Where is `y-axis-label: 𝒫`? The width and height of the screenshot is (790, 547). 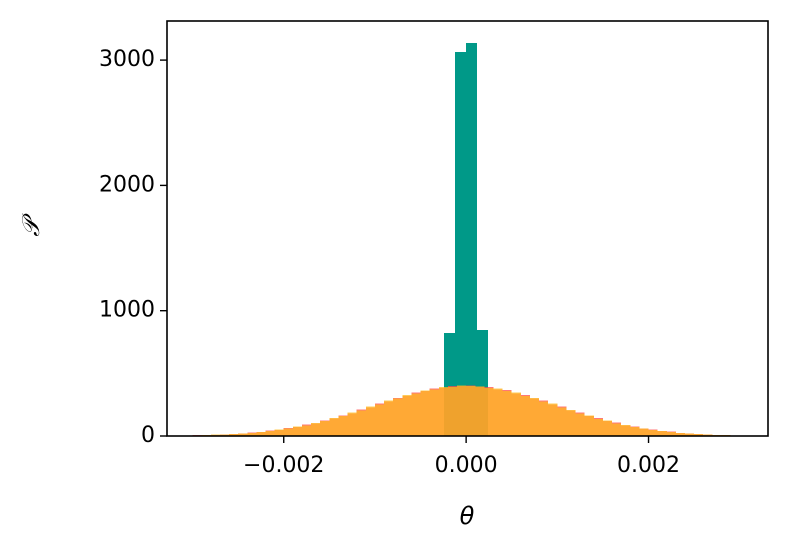 y-axis-label: 𝒫 is located at coordinates (31, 225).